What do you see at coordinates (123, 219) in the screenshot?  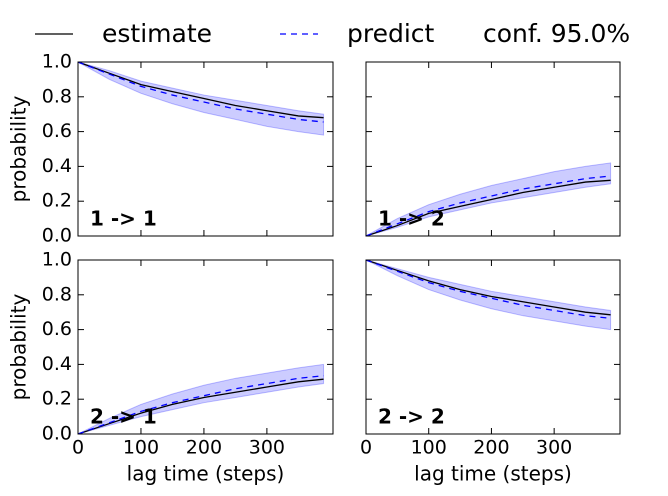 I see `panel-label: 1 -> 1` at bounding box center [123, 219].